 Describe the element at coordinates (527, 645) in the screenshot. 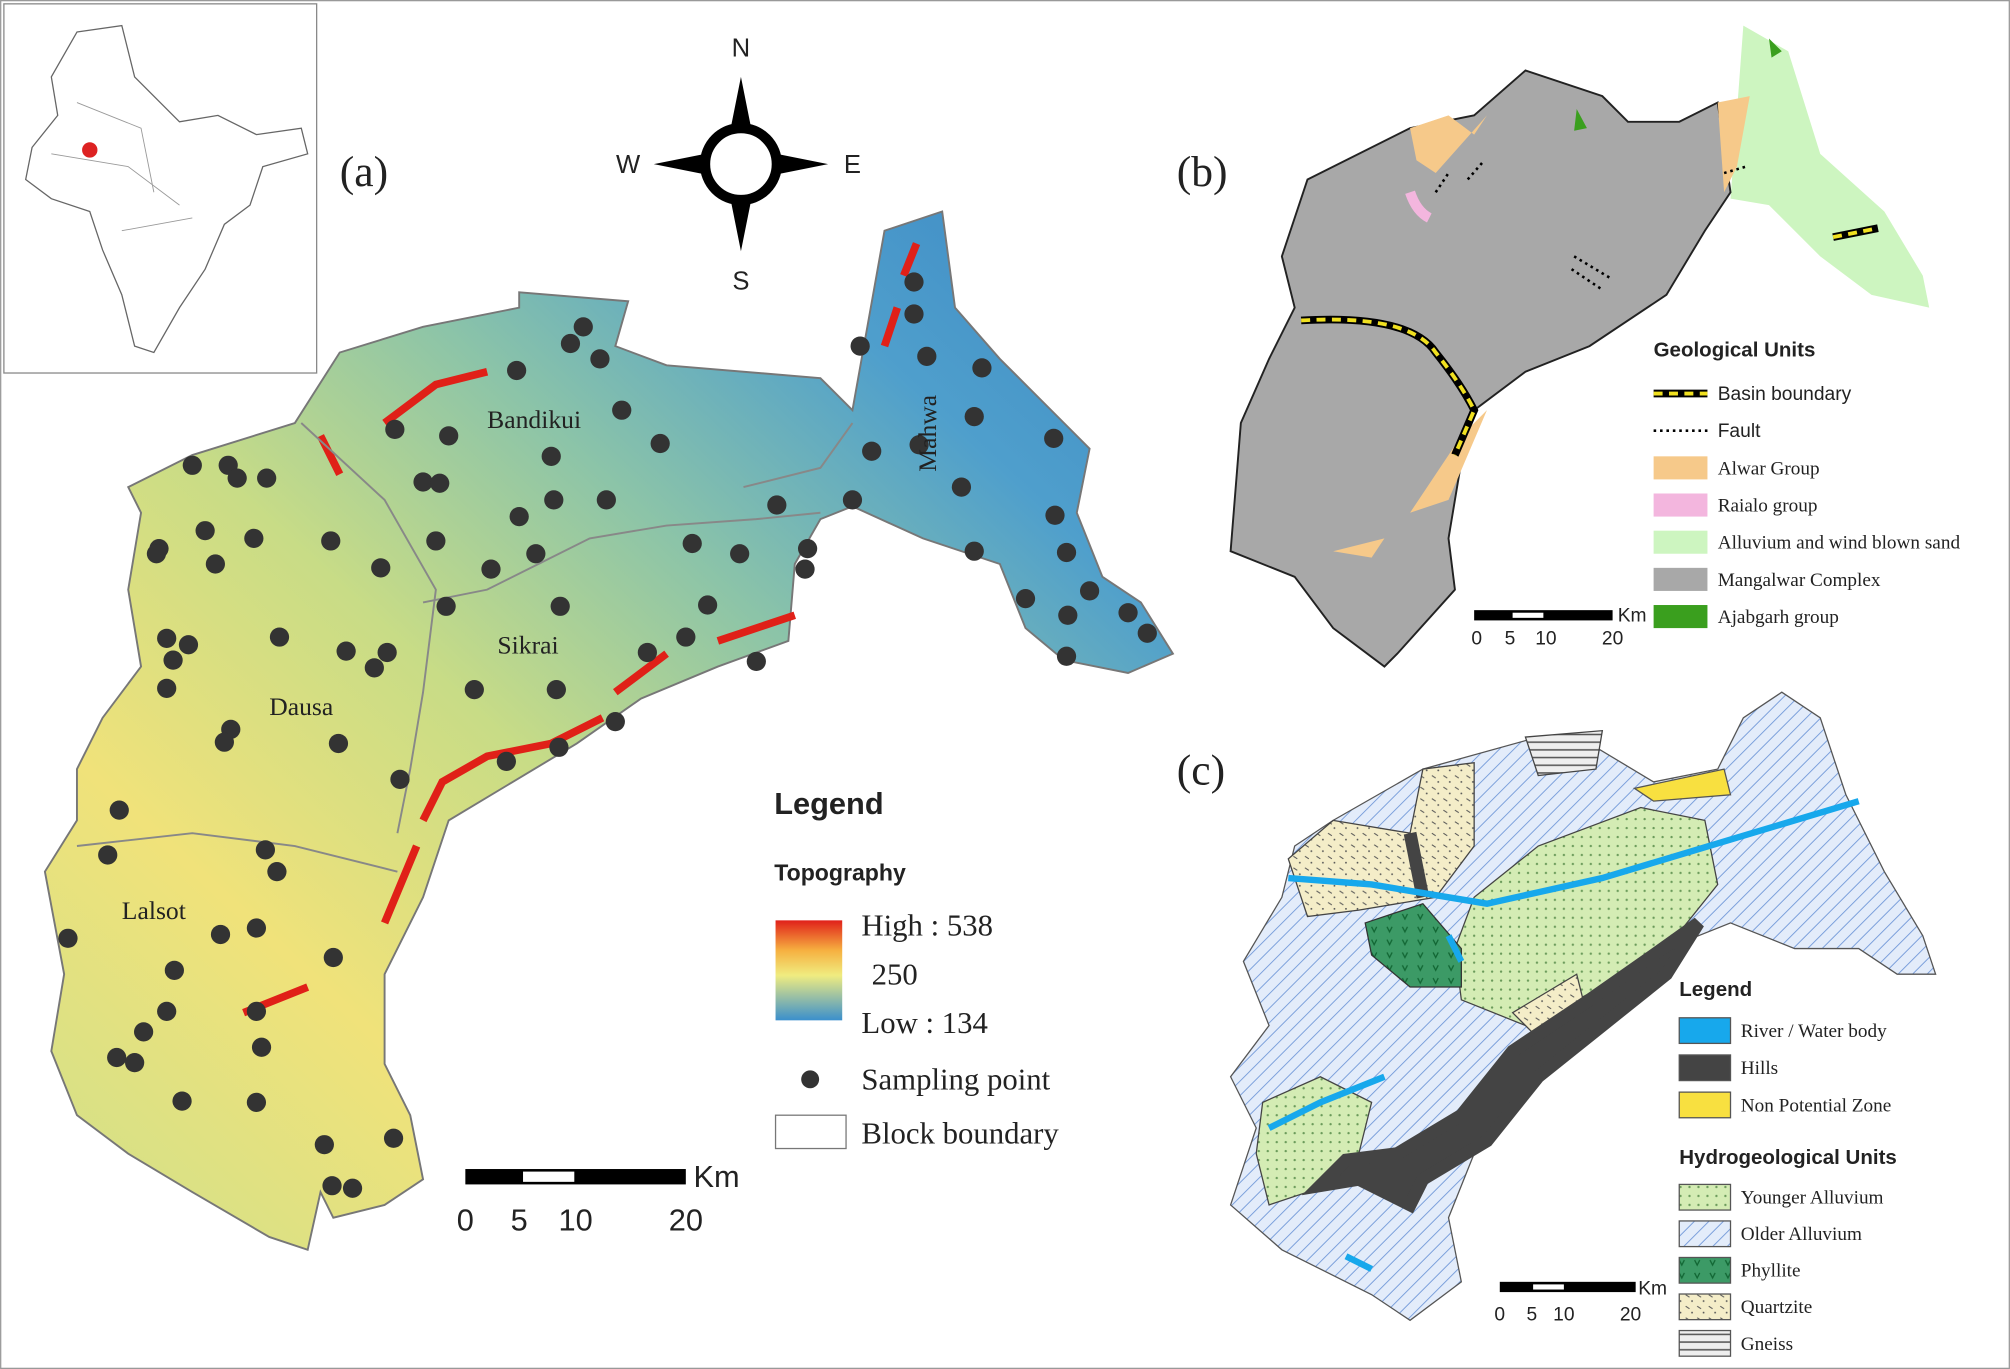

I see `block-name: Sikrai` at that location.